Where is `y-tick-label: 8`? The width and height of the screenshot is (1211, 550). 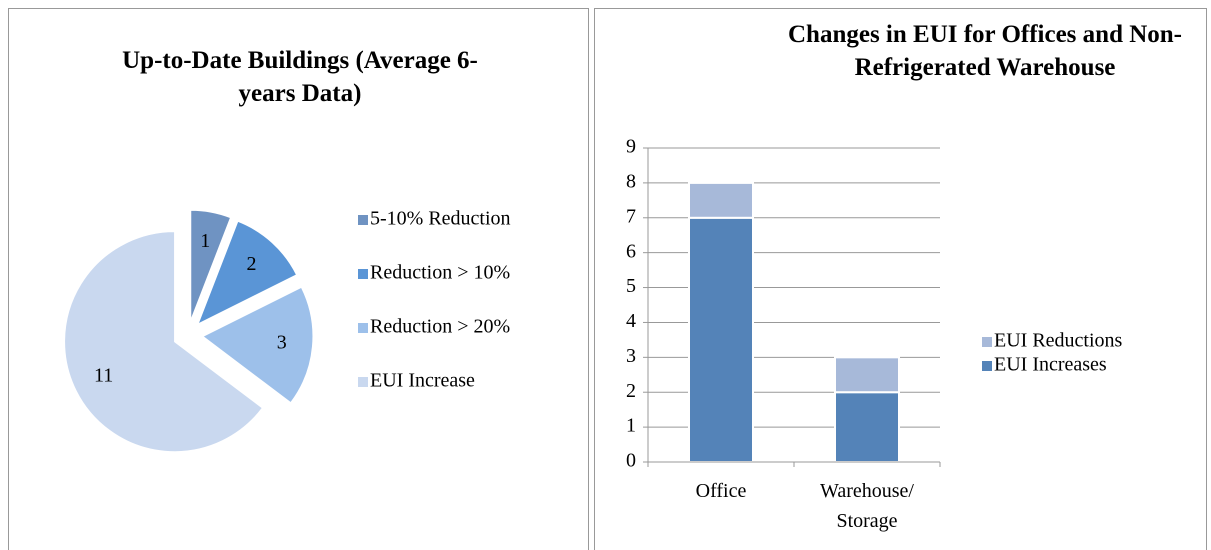
y-tick-label: 8 is located at coordinates (631, 181).